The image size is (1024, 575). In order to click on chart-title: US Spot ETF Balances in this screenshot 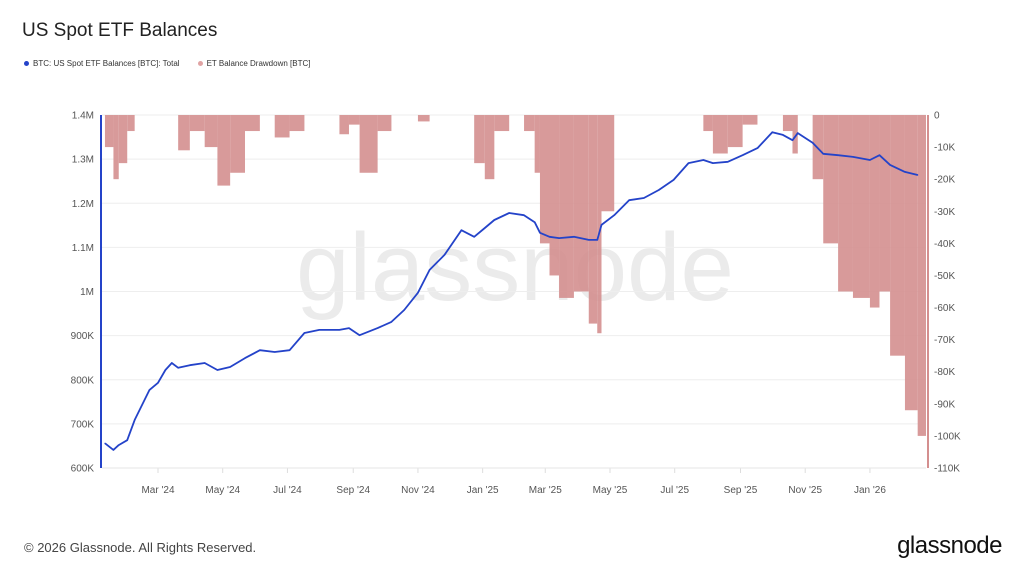, I will do `click(120, 30)`.